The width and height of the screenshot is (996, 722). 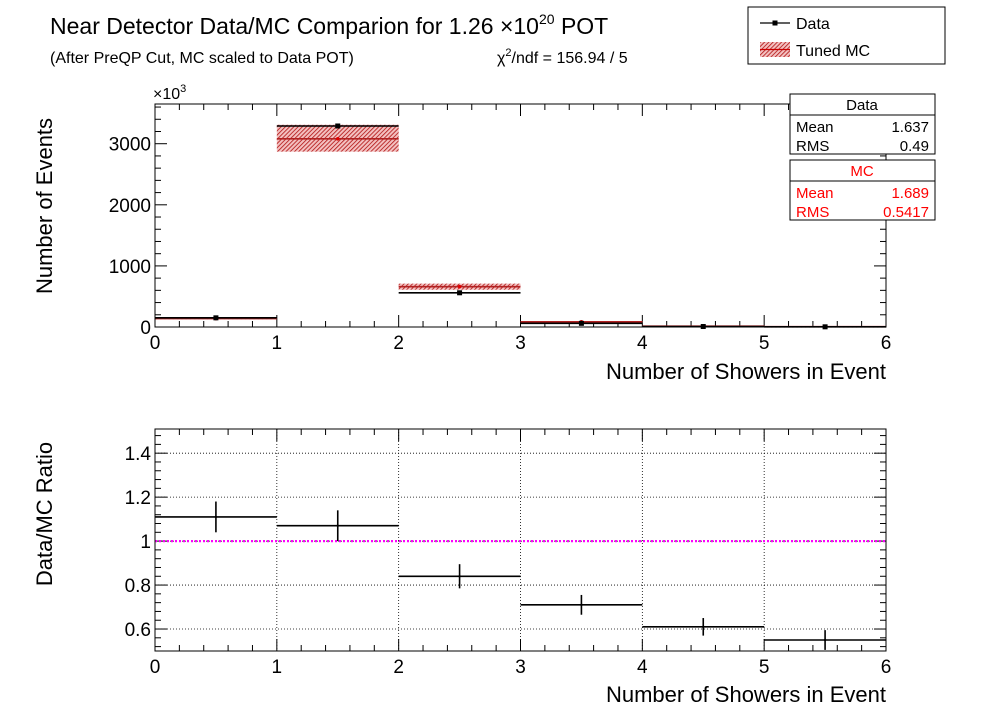 What do you see at coordinates (746, 694) in the screenshot?
I see `bottom-x-axis-label: Number of Showers in Event` at bounding box center [746, 694].